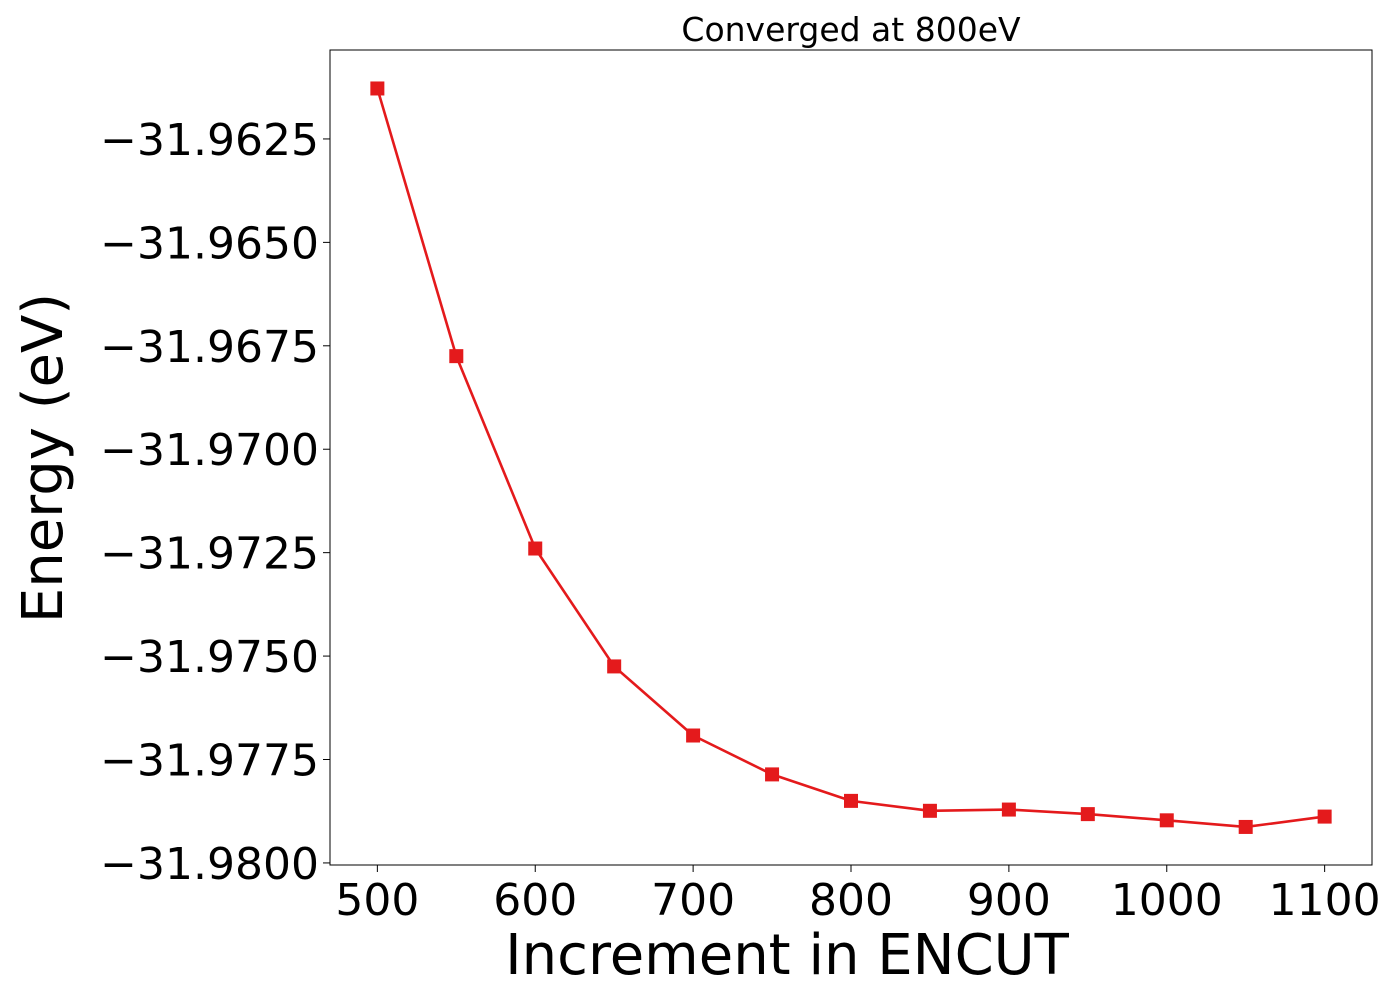  What do you see at coordinates (209, 554) in the screenshot?
I see `y-tick-label: −31.9725` at bounding box center [209, 554].